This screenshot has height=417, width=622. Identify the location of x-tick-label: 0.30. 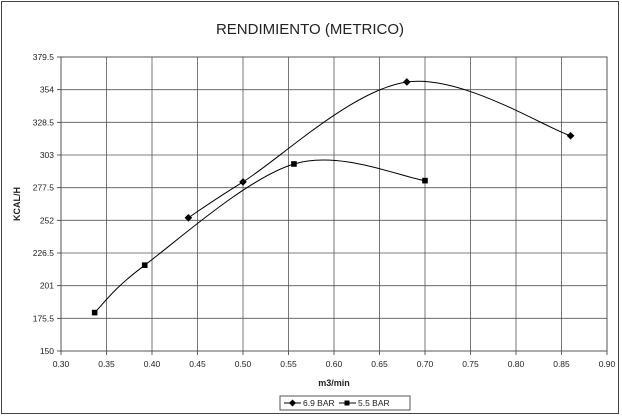
(61, 364).